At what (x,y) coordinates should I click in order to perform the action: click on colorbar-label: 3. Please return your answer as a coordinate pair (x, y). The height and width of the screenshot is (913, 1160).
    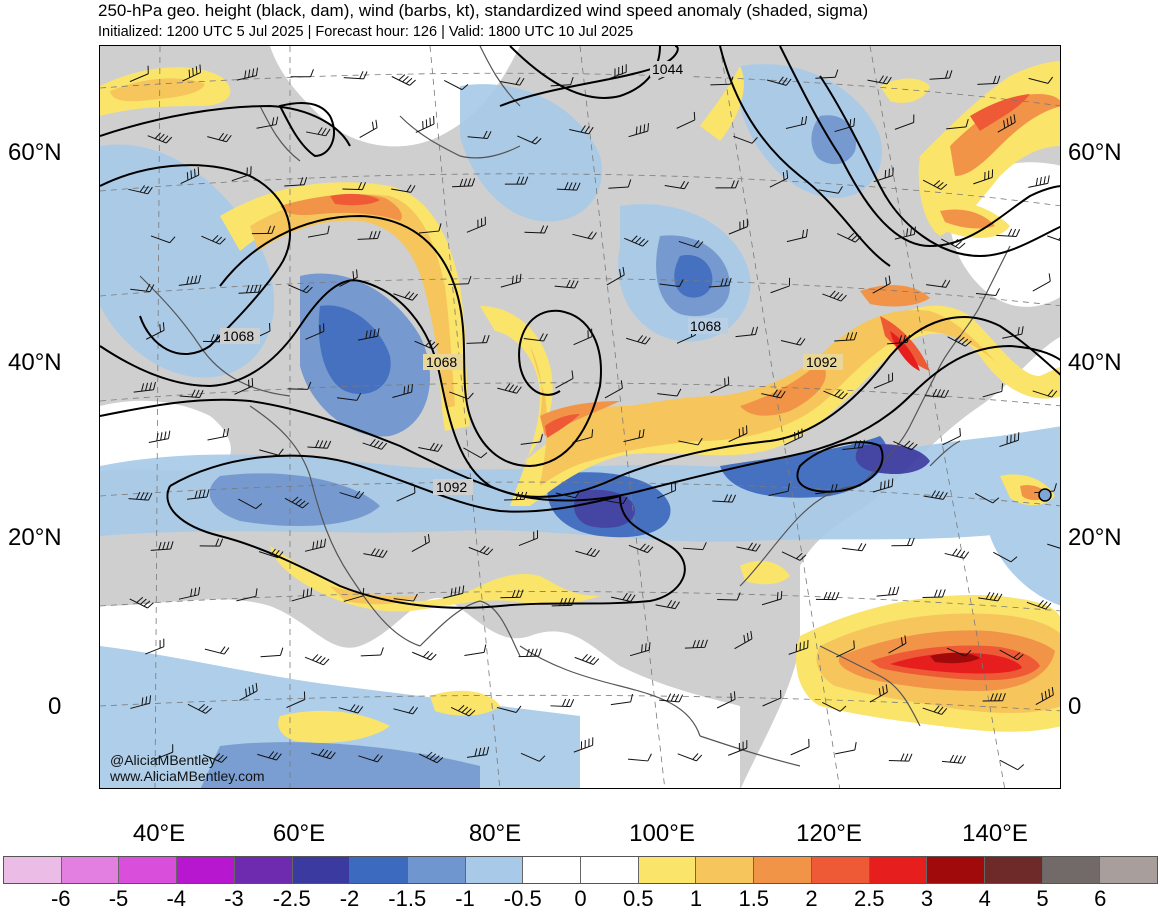
    Looking at the image, I should click on (927, 898).